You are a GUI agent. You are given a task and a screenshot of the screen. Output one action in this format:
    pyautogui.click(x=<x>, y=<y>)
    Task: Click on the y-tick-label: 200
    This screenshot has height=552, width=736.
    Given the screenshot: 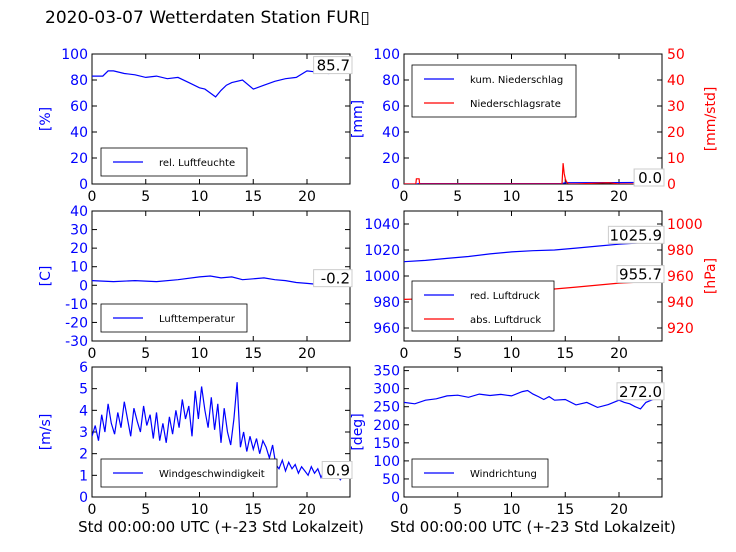 What is the action you would take?
    pyautogui.click(x=386, y=426)
    